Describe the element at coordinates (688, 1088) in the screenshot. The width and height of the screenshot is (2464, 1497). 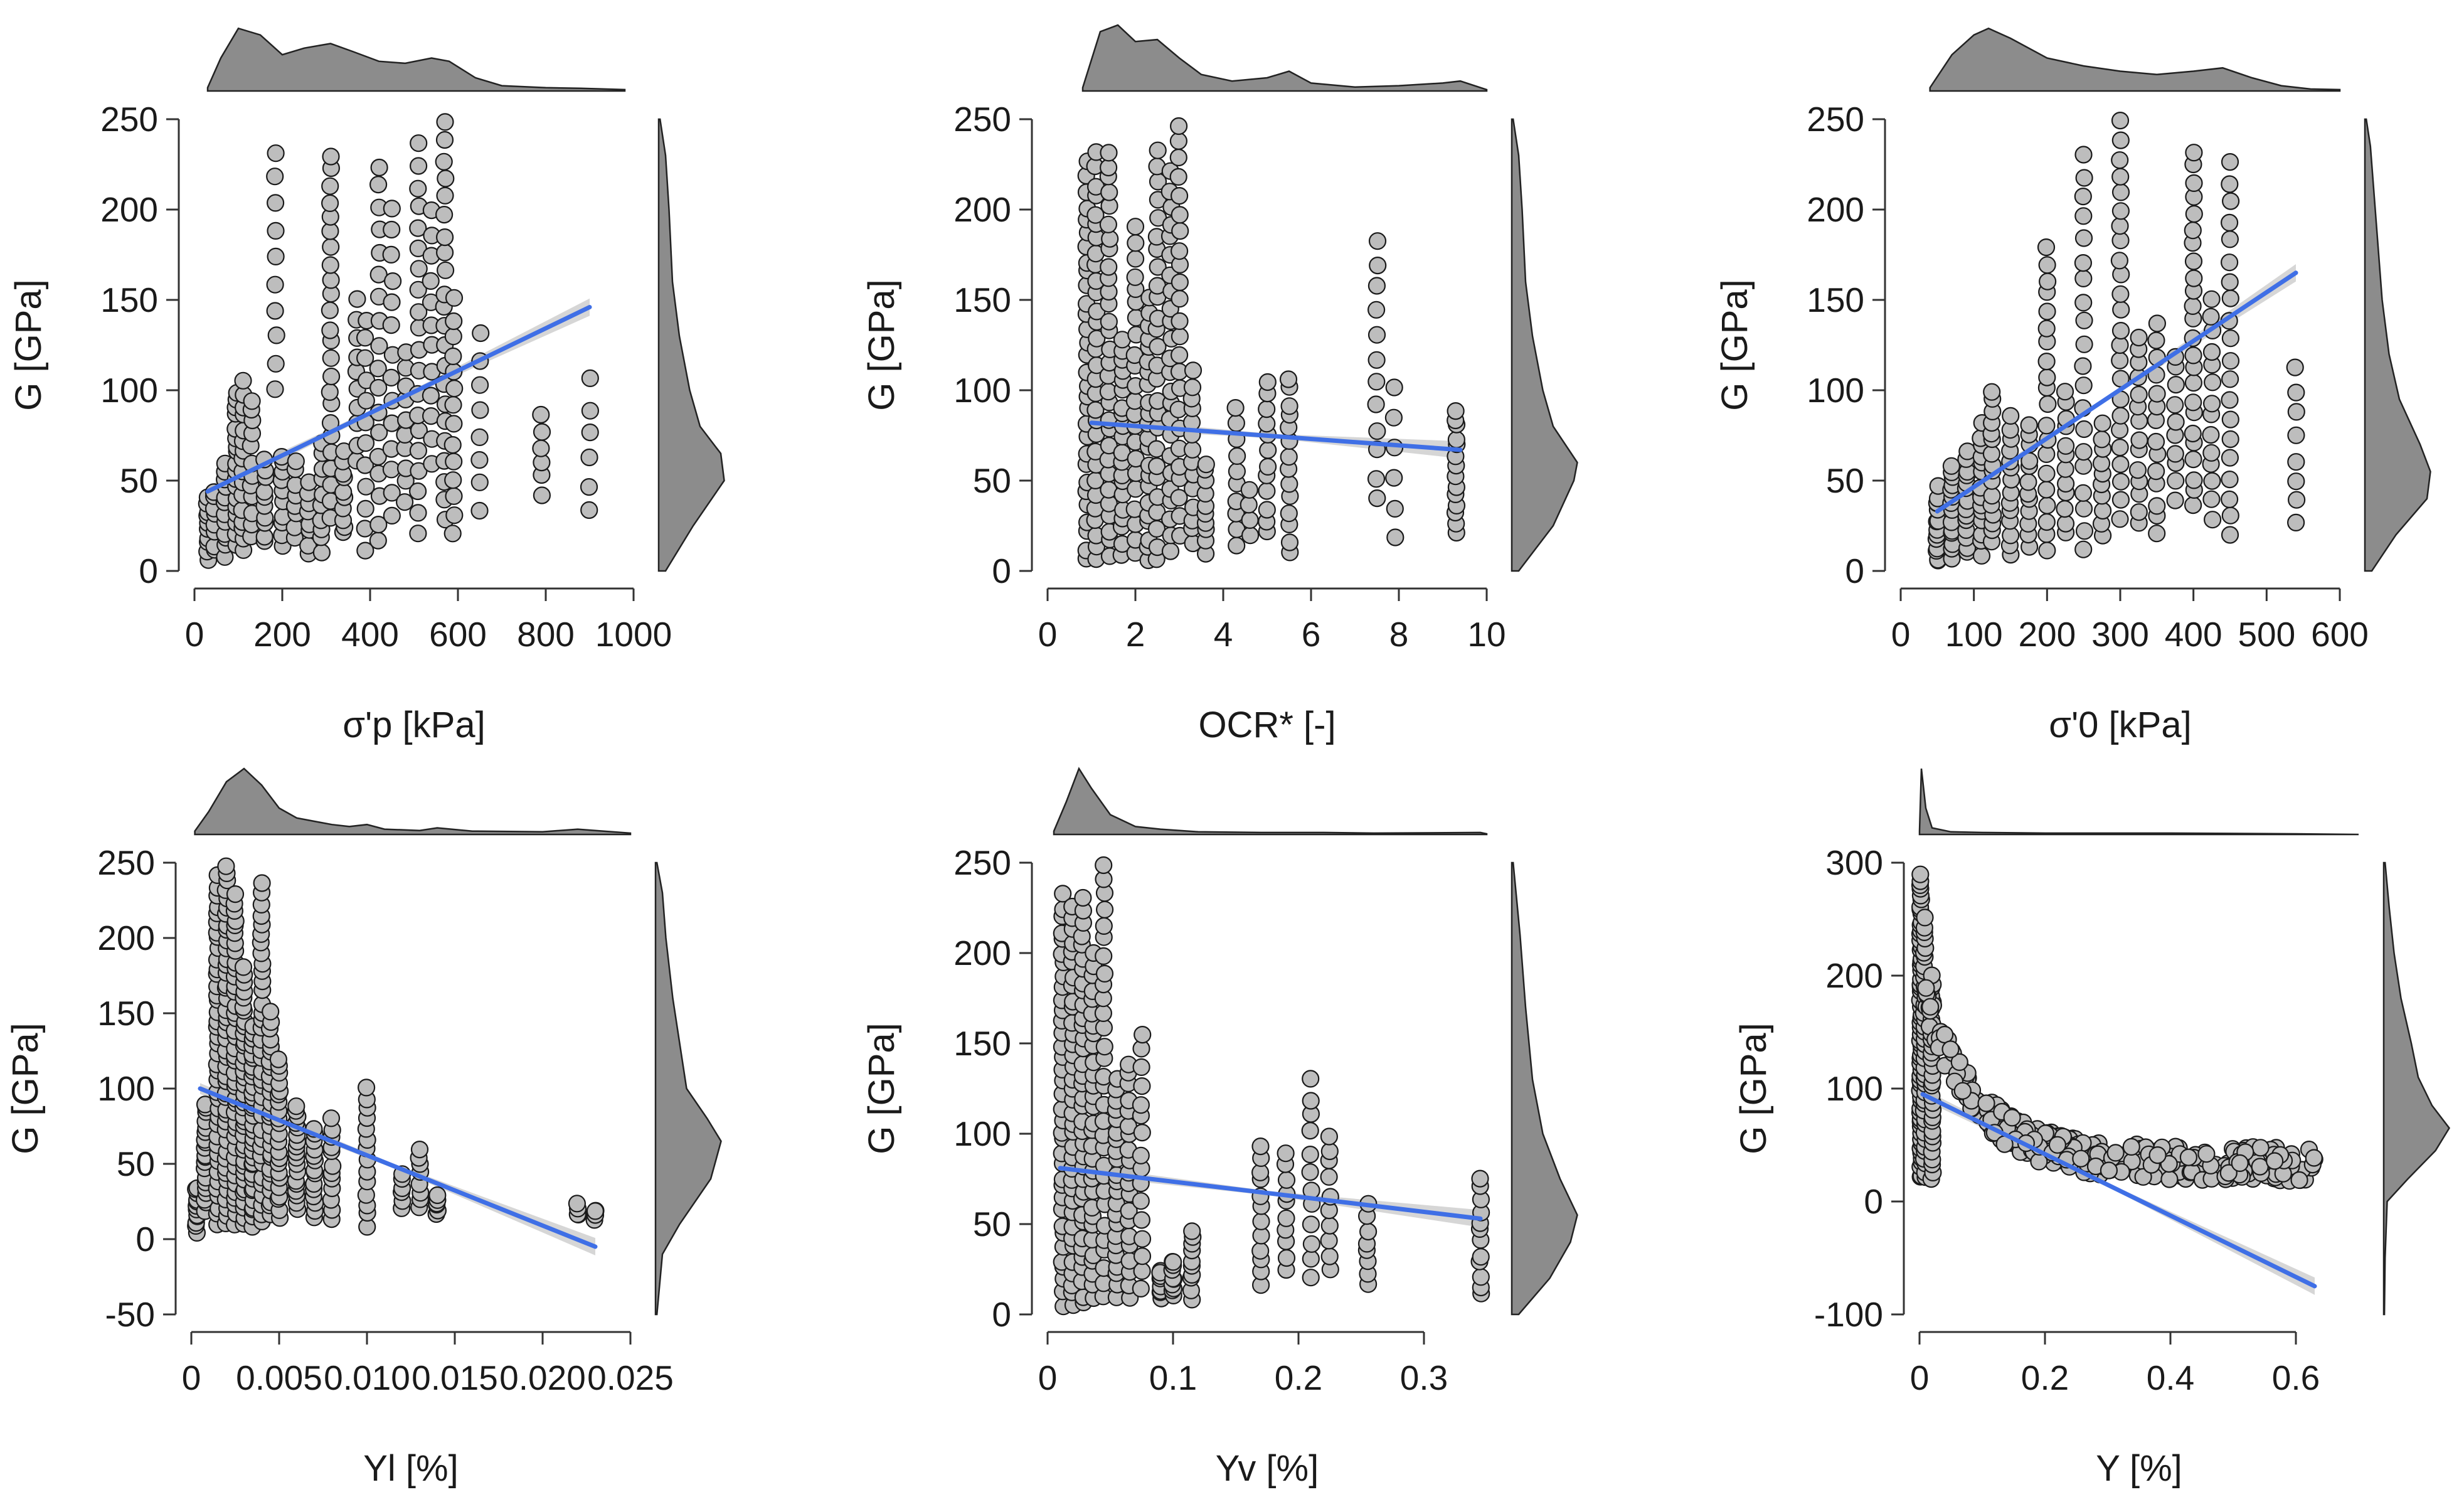
I see `panel-4-density-right-area` at that location.